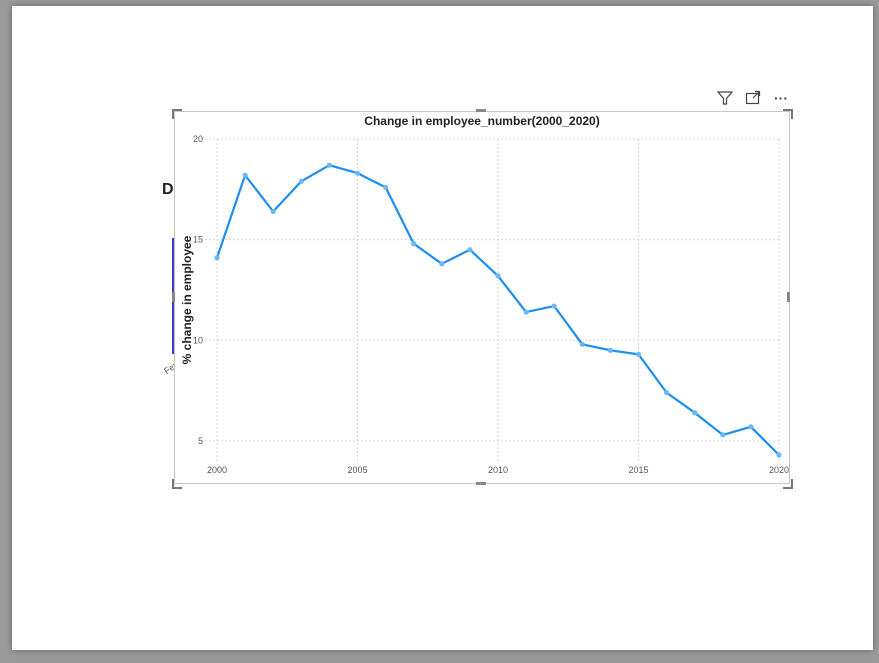 Image resolution: width=879 pixels, height=663 pixels. Describe the element at coordinates (788, 484) in the screenshot. I see `resize-handle-bottom-right` at that location.